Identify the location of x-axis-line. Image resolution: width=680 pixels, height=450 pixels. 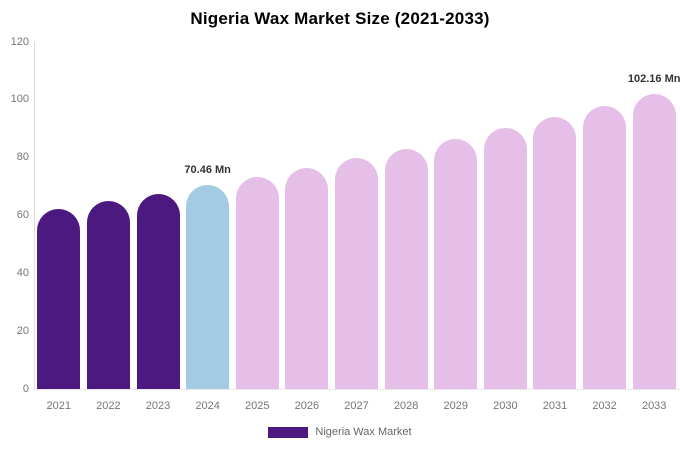
(357, 389).